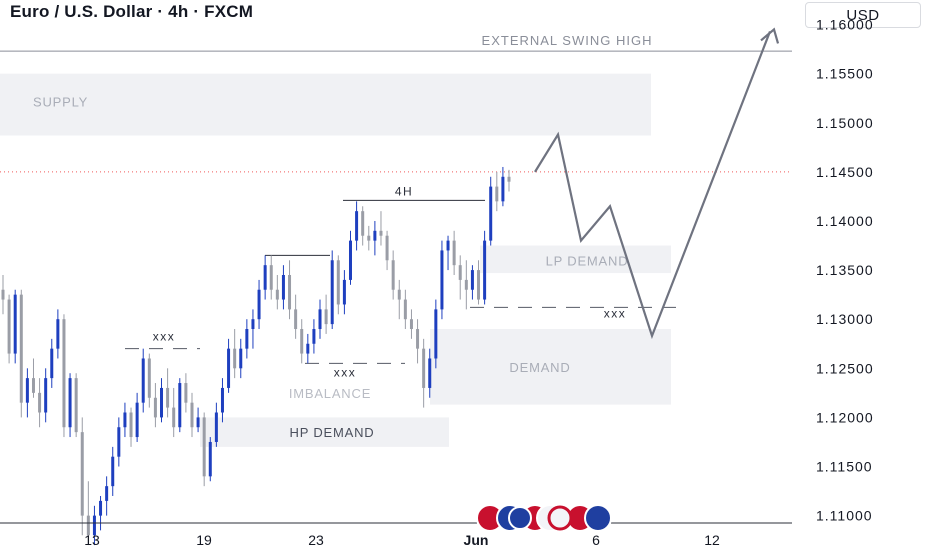  I want to click on y-tick-label: 1.11500, so click(844, 467).